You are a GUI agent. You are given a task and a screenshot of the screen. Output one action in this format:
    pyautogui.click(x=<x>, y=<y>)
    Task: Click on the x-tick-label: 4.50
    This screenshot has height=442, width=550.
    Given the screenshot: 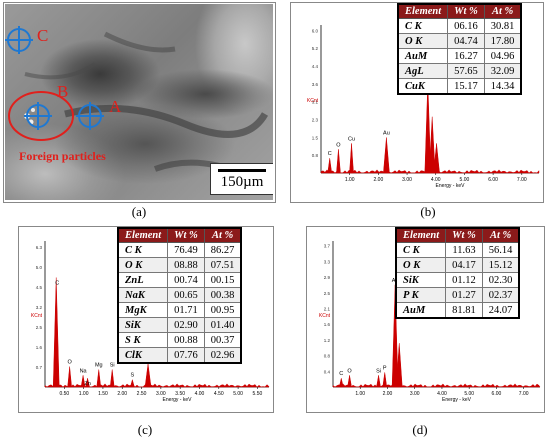 What is the action you would take?
    pyautogui.click(x=219, y=394)
    